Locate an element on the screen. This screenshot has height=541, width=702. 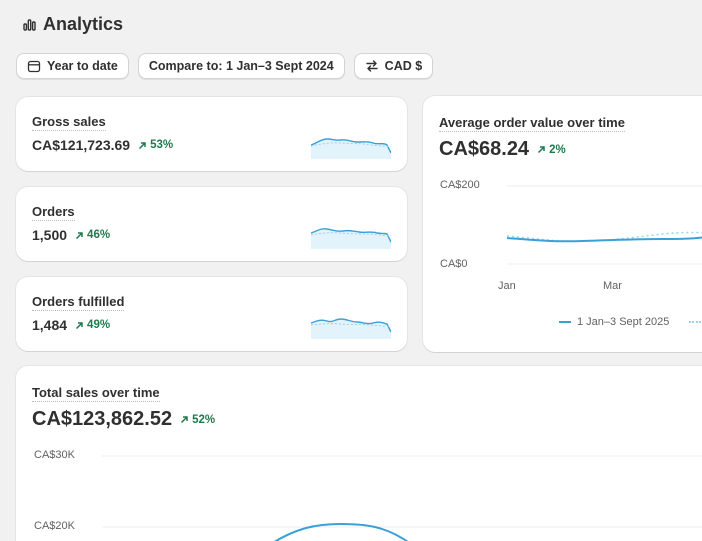
y-tick-label: CA$200 is located at coordinates (460, 185).